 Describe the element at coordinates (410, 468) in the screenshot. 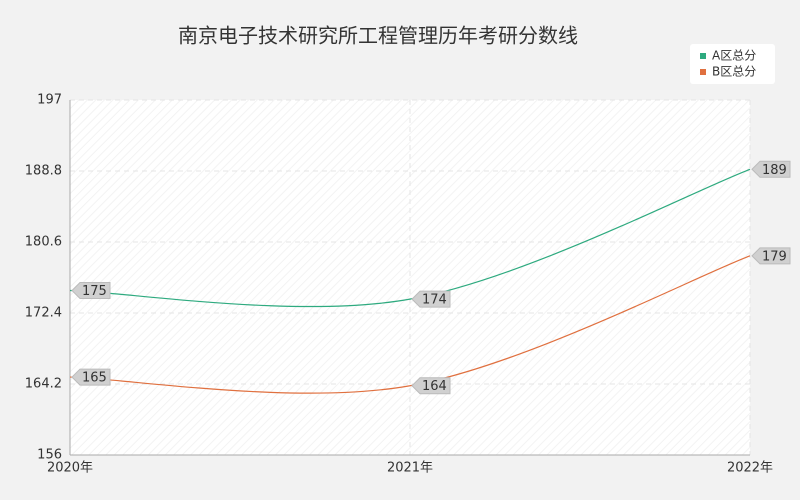

I see `x-tick-label: 2021年` at that location.